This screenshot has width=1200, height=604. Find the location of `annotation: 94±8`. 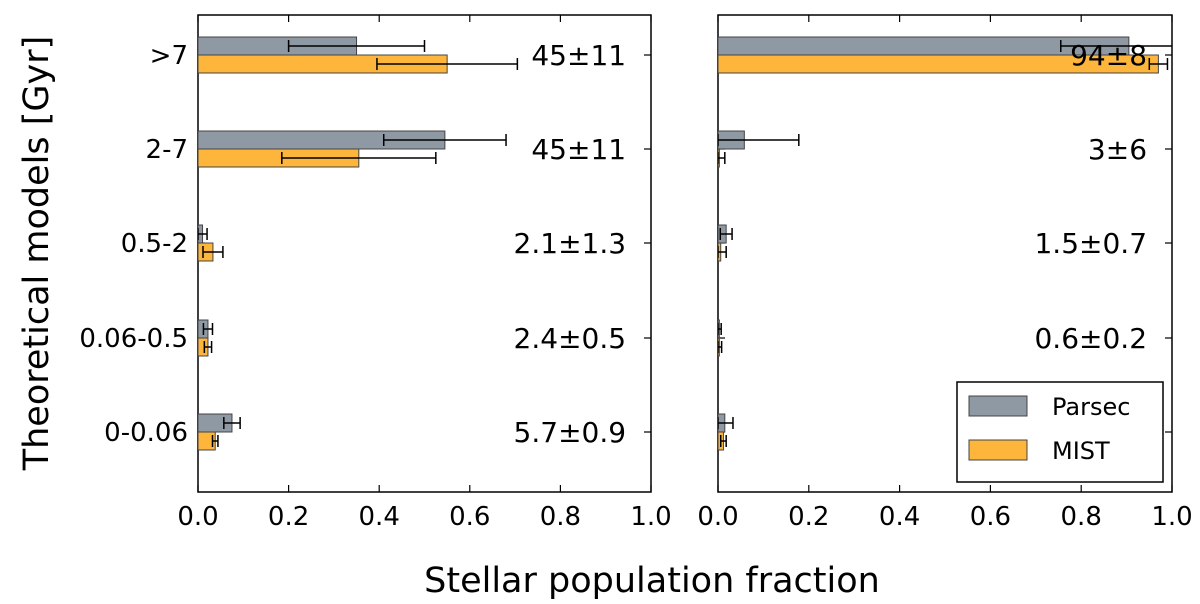

annotation: 94±8 is located at coordinates (1108, 55).